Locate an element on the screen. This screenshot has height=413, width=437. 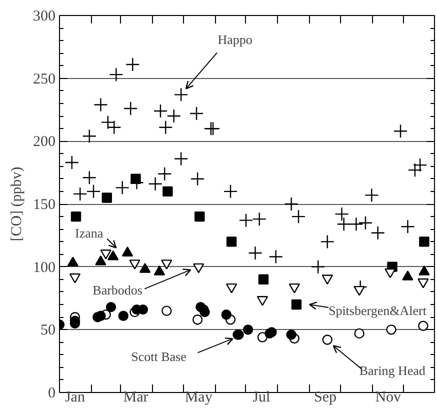
annotation: Izana is located at coordinates (89, 232).